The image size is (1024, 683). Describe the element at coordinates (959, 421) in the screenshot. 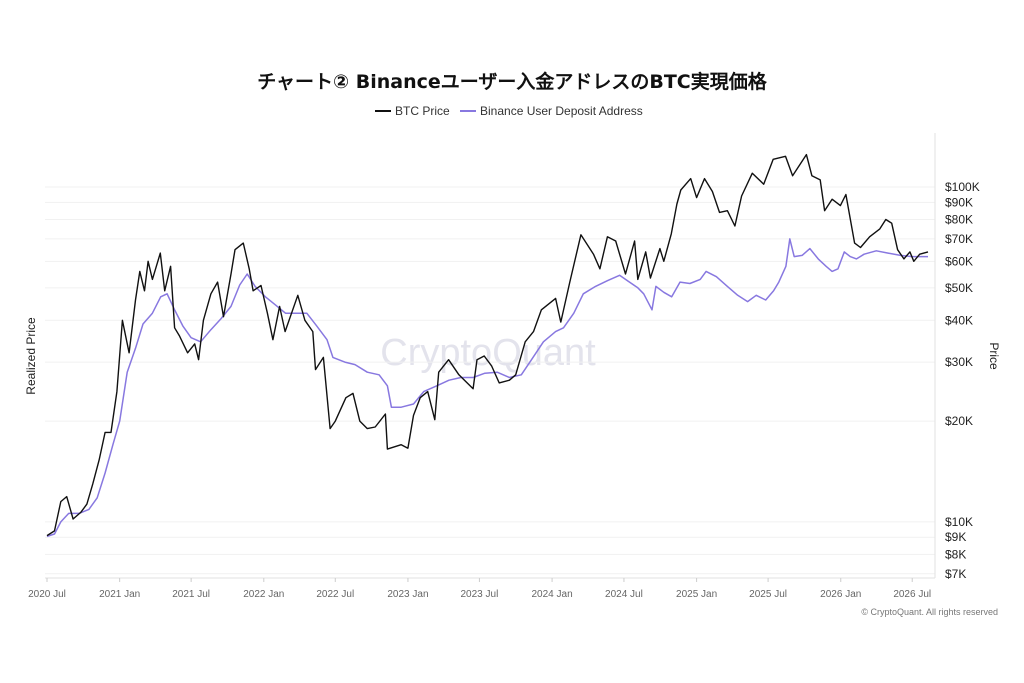

I see `y-tick-label: $20K` at that location.